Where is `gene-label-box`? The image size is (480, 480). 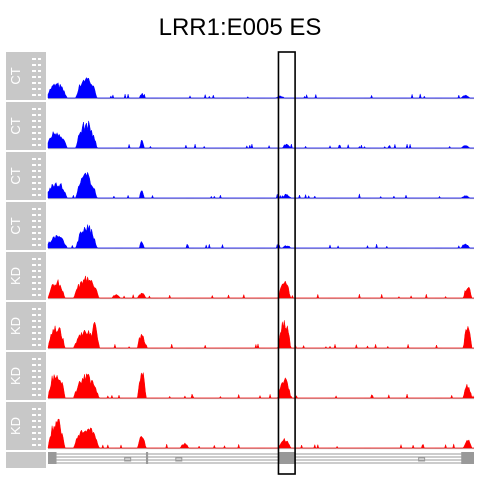 gene-label-box is located at coordinates (26, 460).